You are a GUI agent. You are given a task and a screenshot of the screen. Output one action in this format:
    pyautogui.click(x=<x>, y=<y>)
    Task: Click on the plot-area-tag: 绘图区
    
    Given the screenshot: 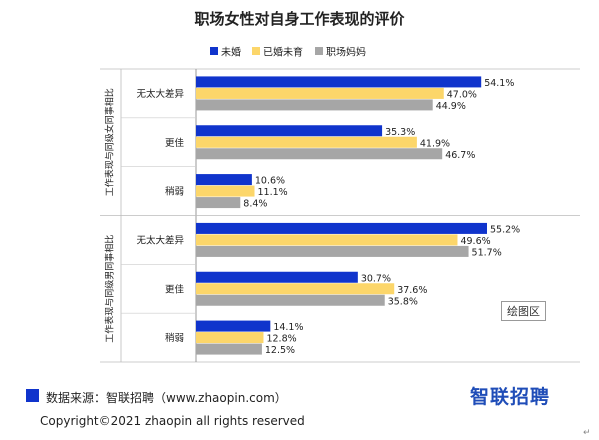 What is the action you would take?
    pyautogui.click(x=523, y=311)
    